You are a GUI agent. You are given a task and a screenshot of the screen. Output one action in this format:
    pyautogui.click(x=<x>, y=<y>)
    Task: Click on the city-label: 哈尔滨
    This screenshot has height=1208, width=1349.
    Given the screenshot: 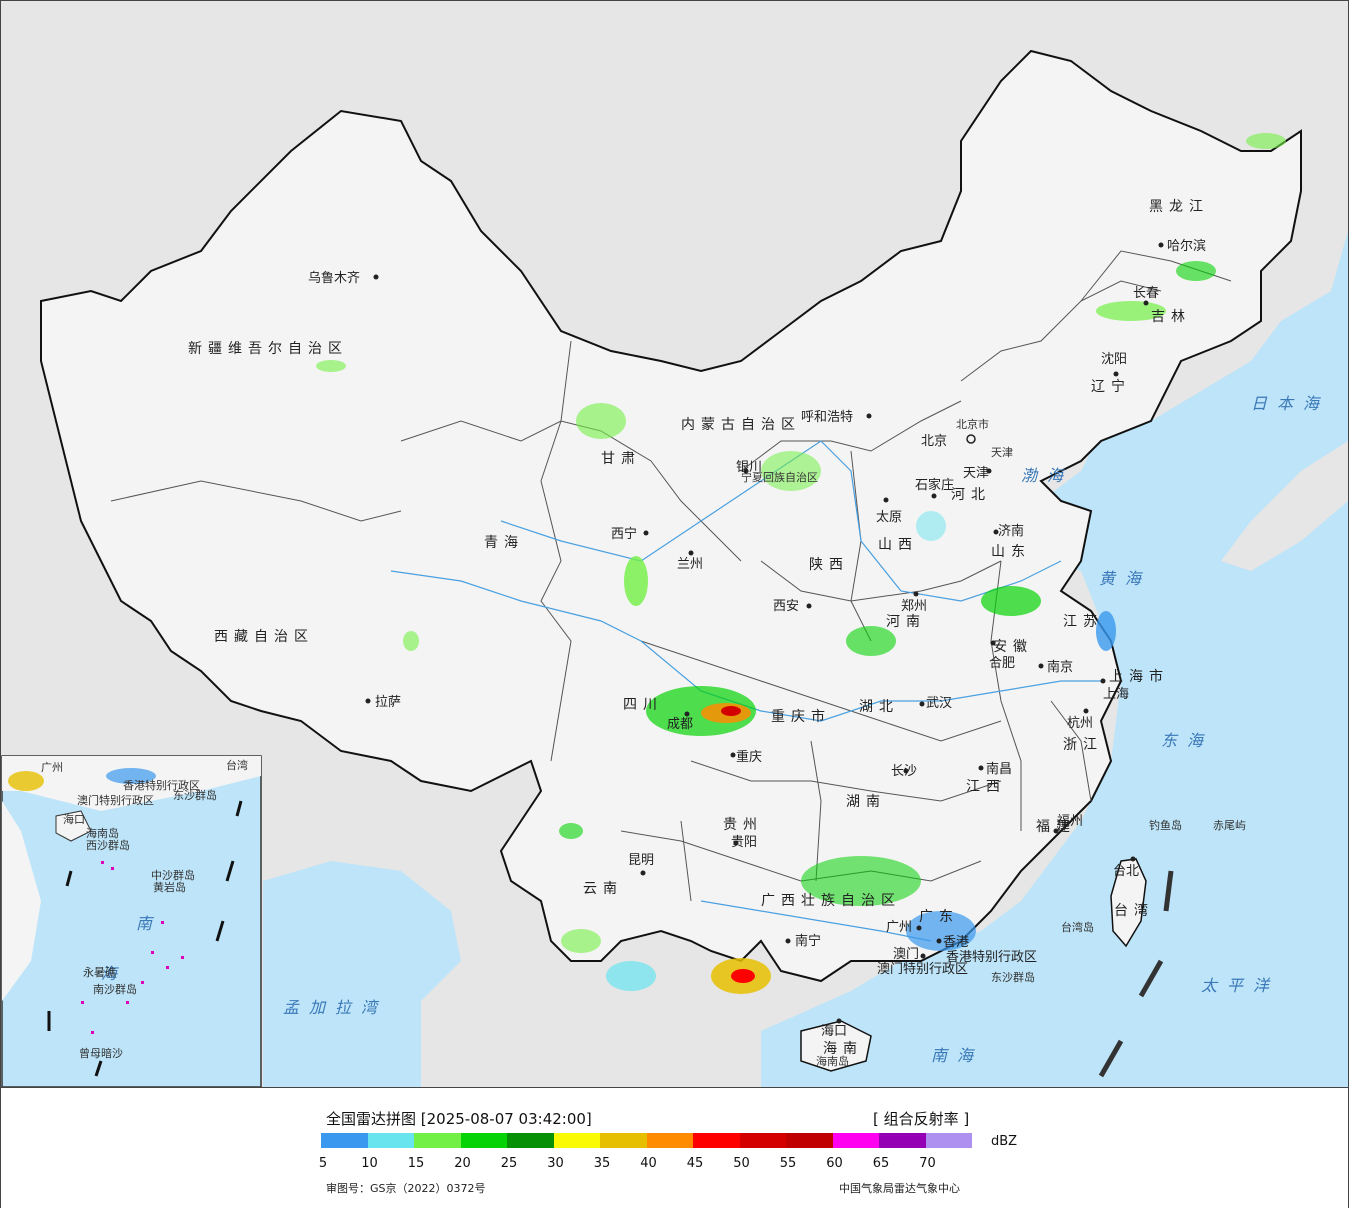 What is the action you would take?
    pyautogui.click(x=1186, y=246)
    